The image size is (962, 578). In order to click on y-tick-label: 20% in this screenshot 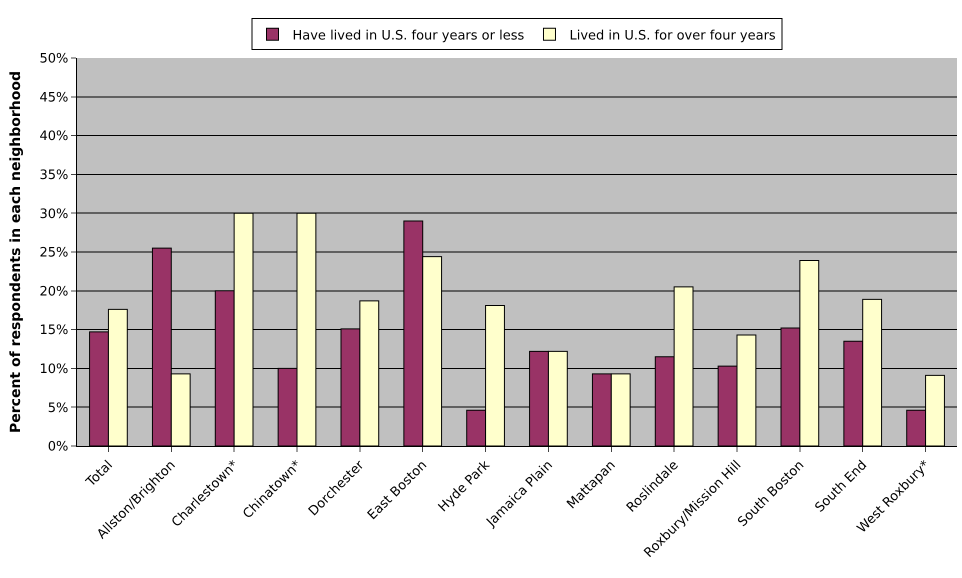, I will do `click(53, 292)`.